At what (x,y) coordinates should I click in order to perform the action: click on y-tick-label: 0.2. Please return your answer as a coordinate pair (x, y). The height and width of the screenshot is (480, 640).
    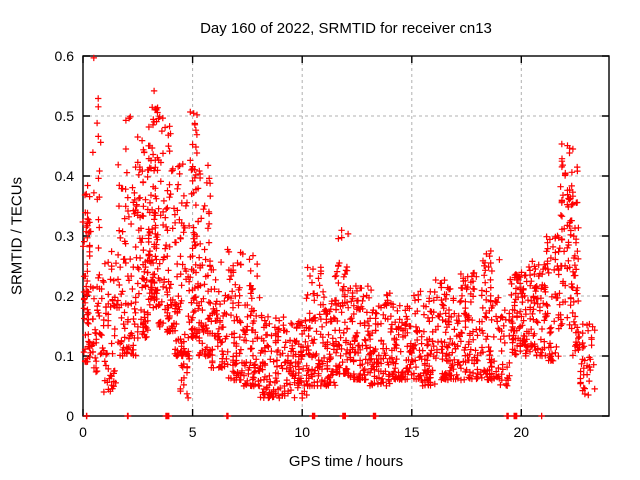
    Looking at the image, I should click on (65, 296).